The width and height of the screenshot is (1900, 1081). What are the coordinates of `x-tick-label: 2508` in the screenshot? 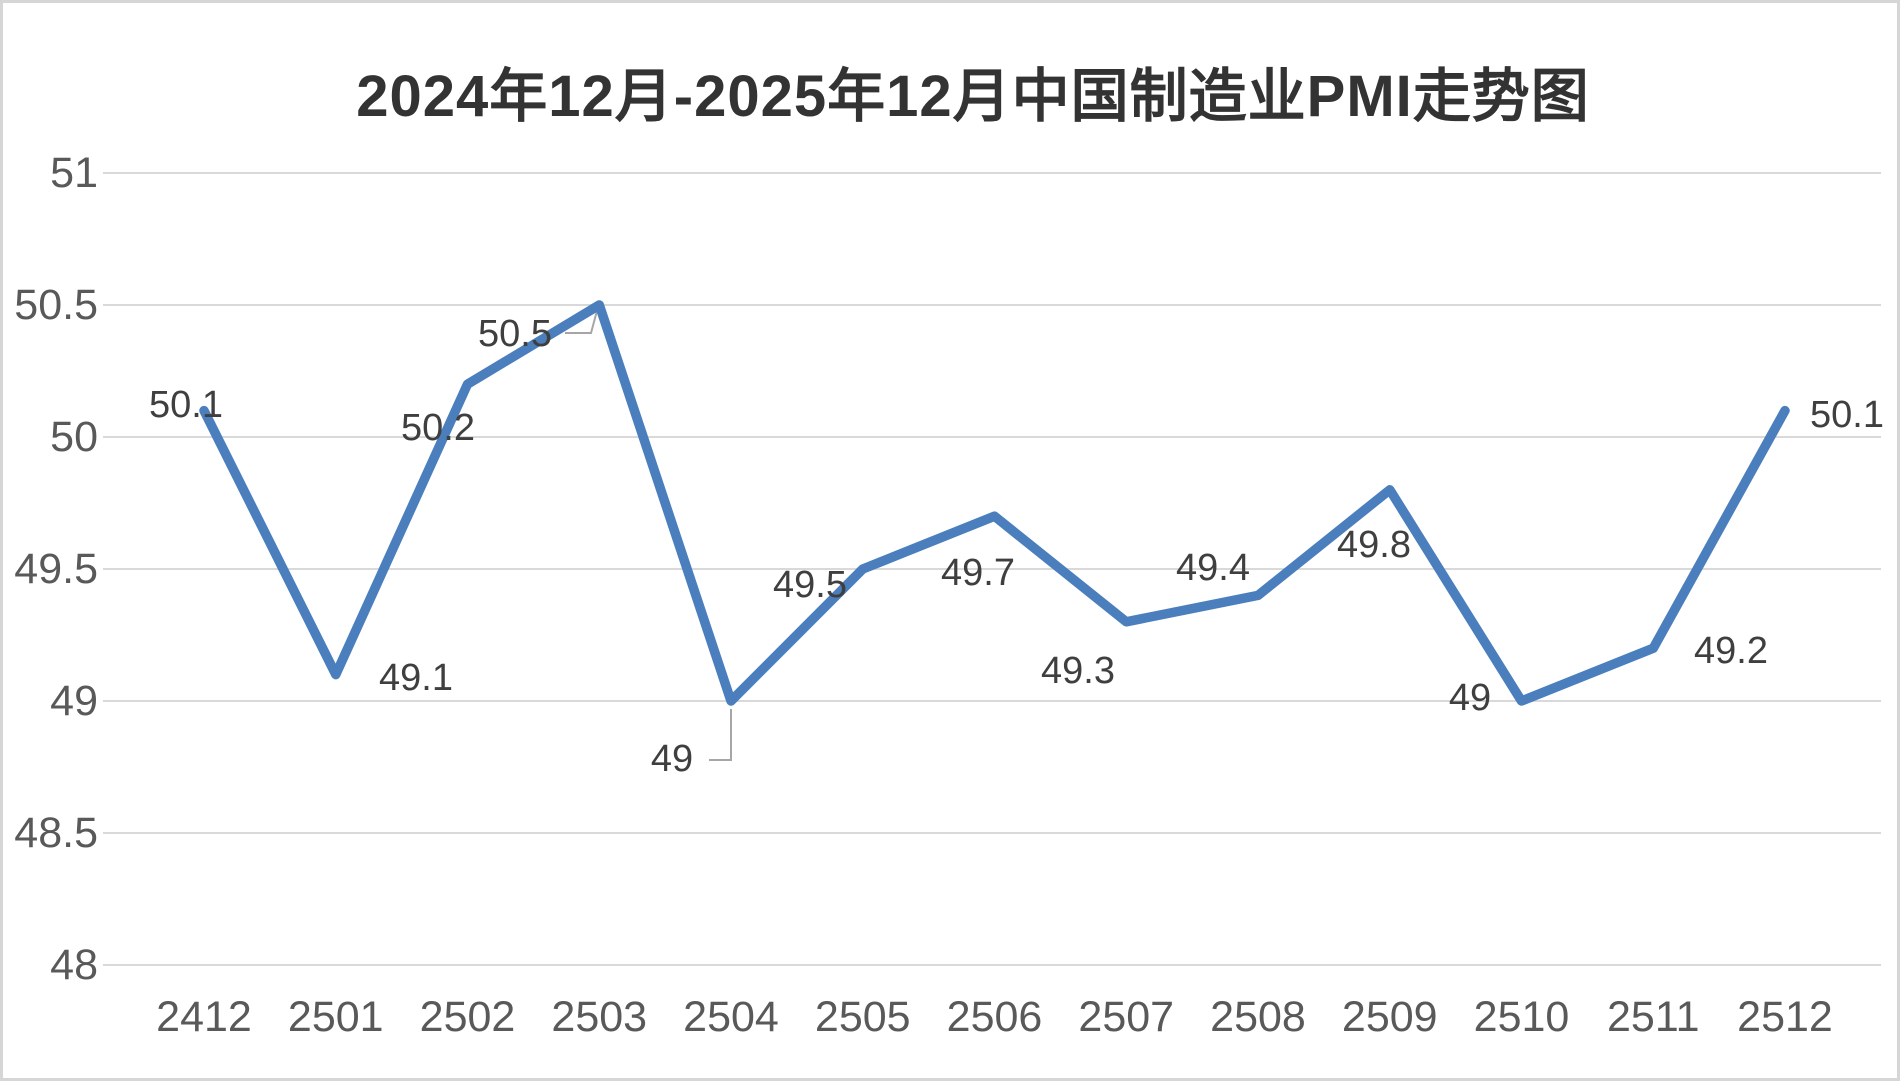 It's located at (1258, 1017).